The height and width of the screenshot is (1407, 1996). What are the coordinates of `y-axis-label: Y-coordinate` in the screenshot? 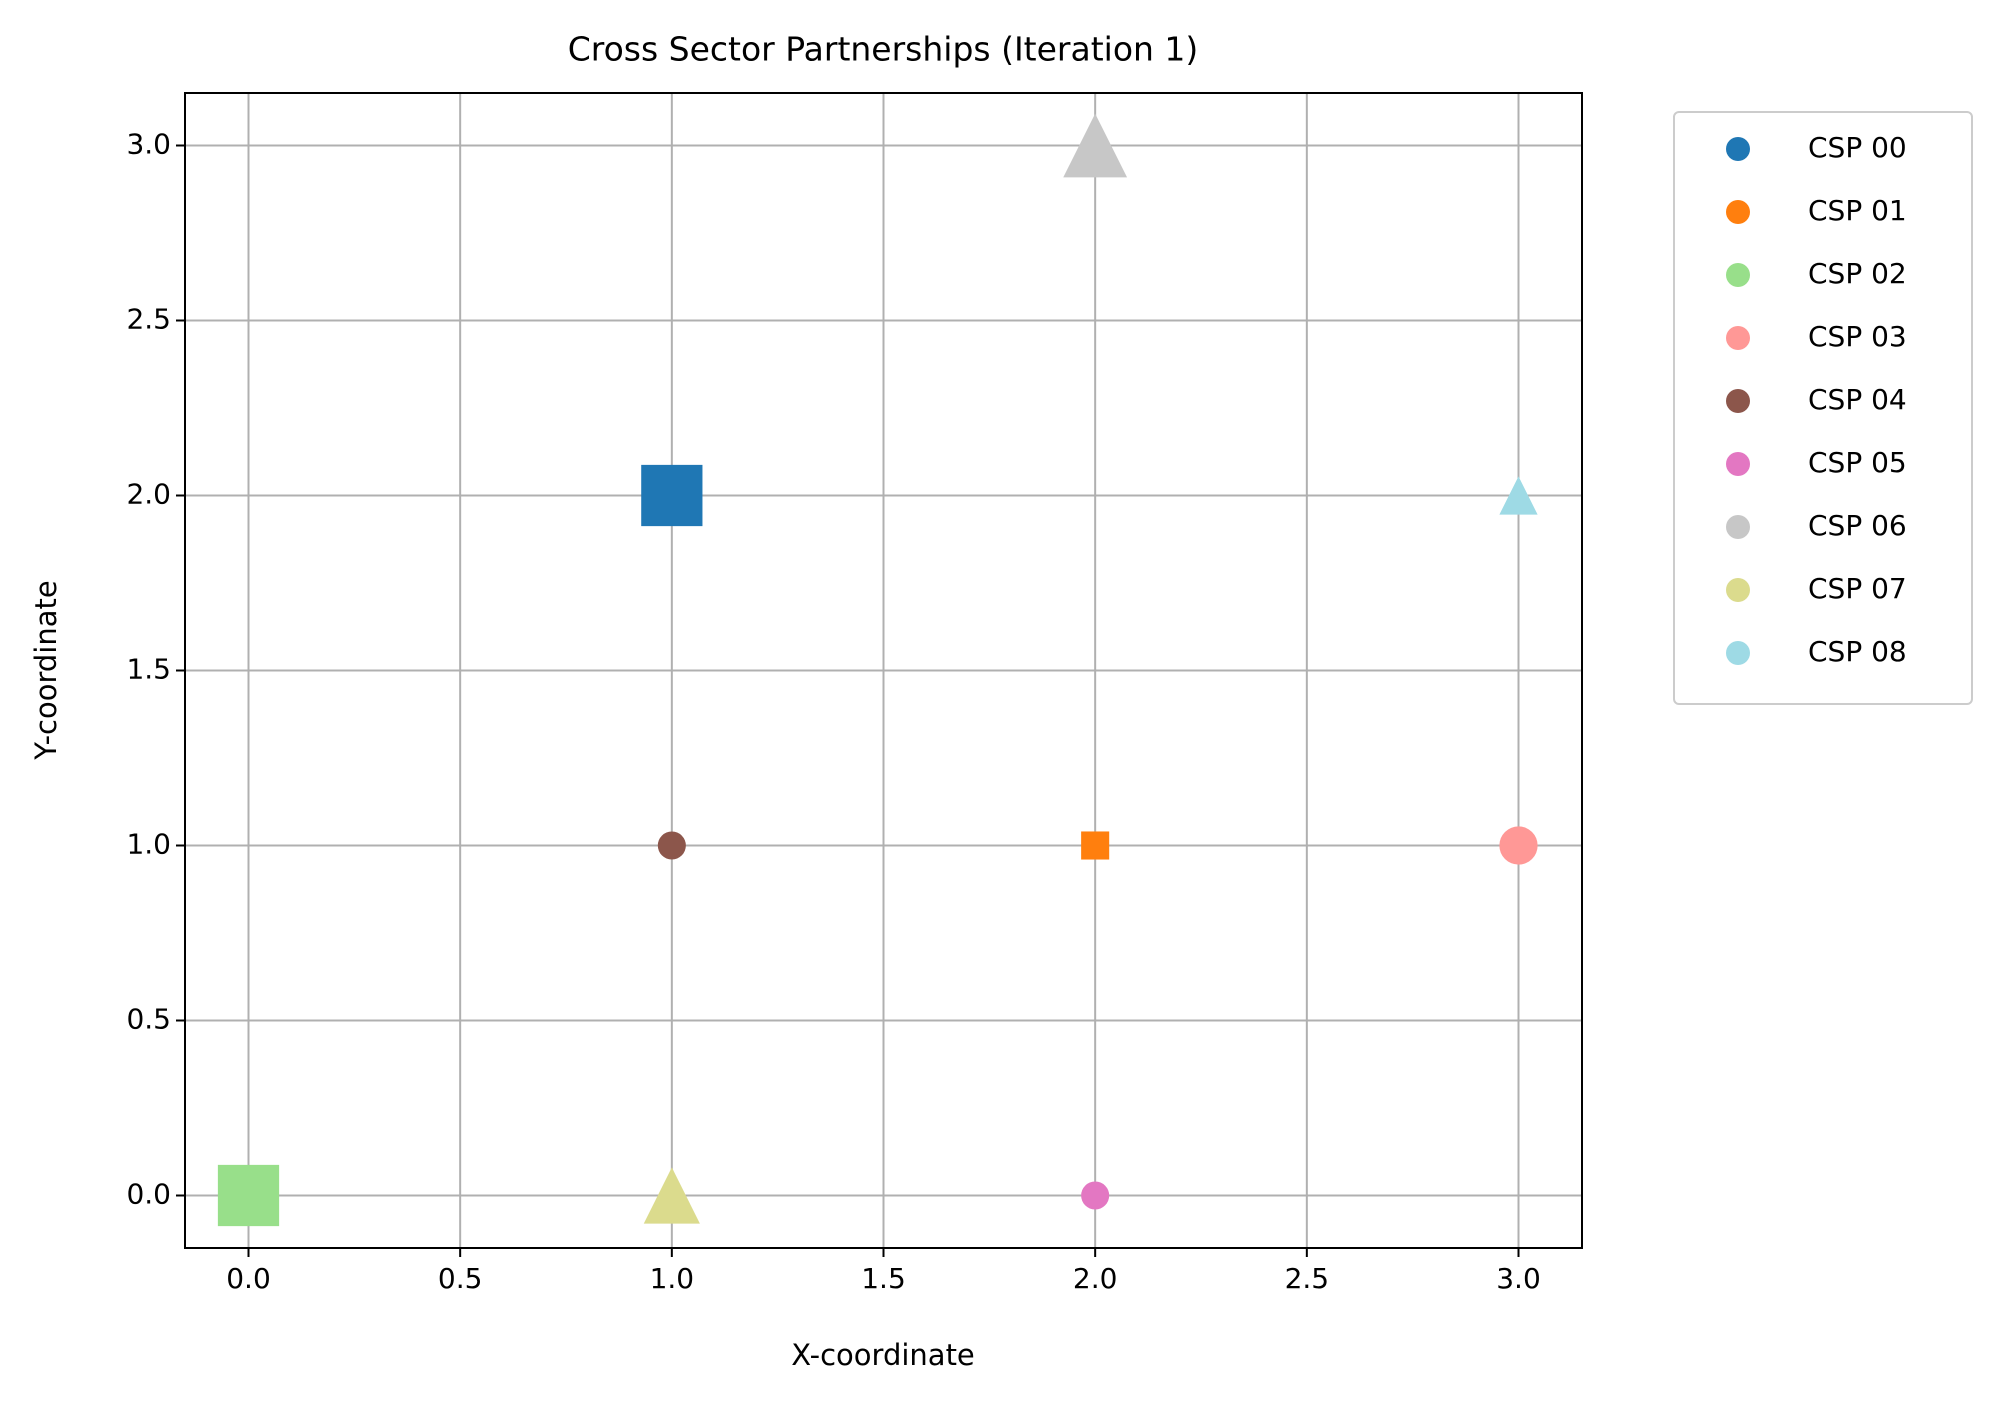 It's located at (46, 670).